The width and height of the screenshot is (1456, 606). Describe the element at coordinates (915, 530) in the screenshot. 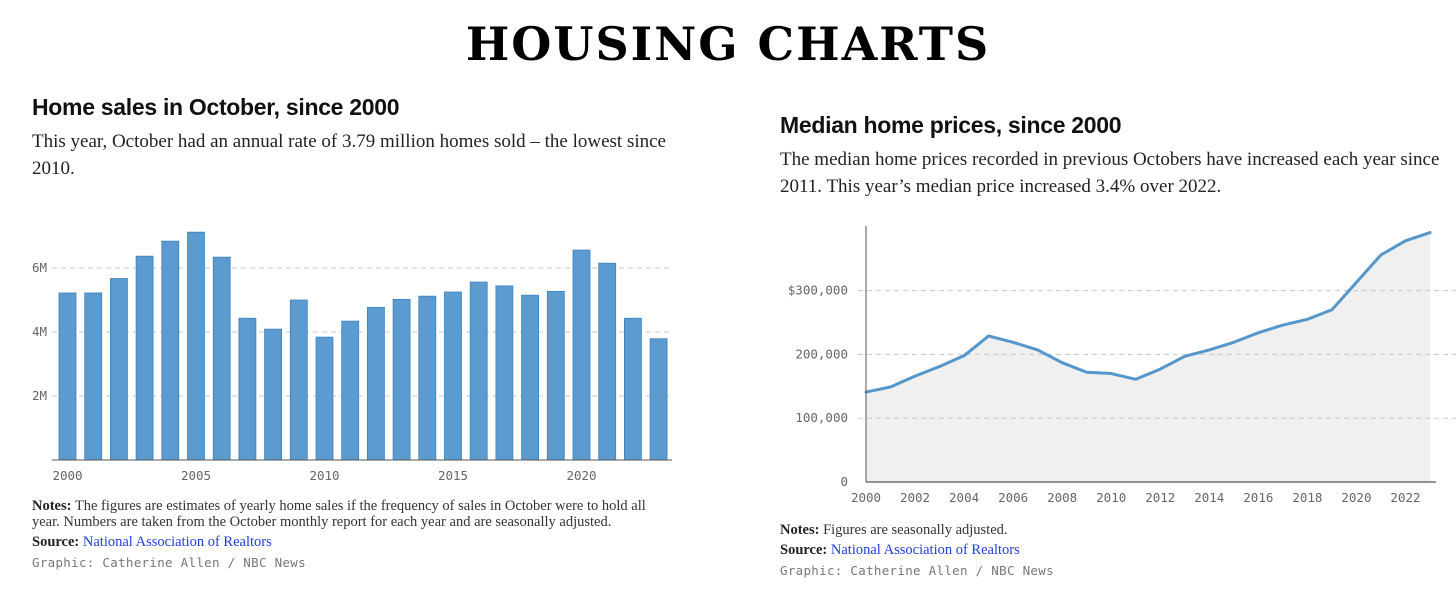

I see `median-price-notes-text: Figures are seasonally adjusted.` at that location.